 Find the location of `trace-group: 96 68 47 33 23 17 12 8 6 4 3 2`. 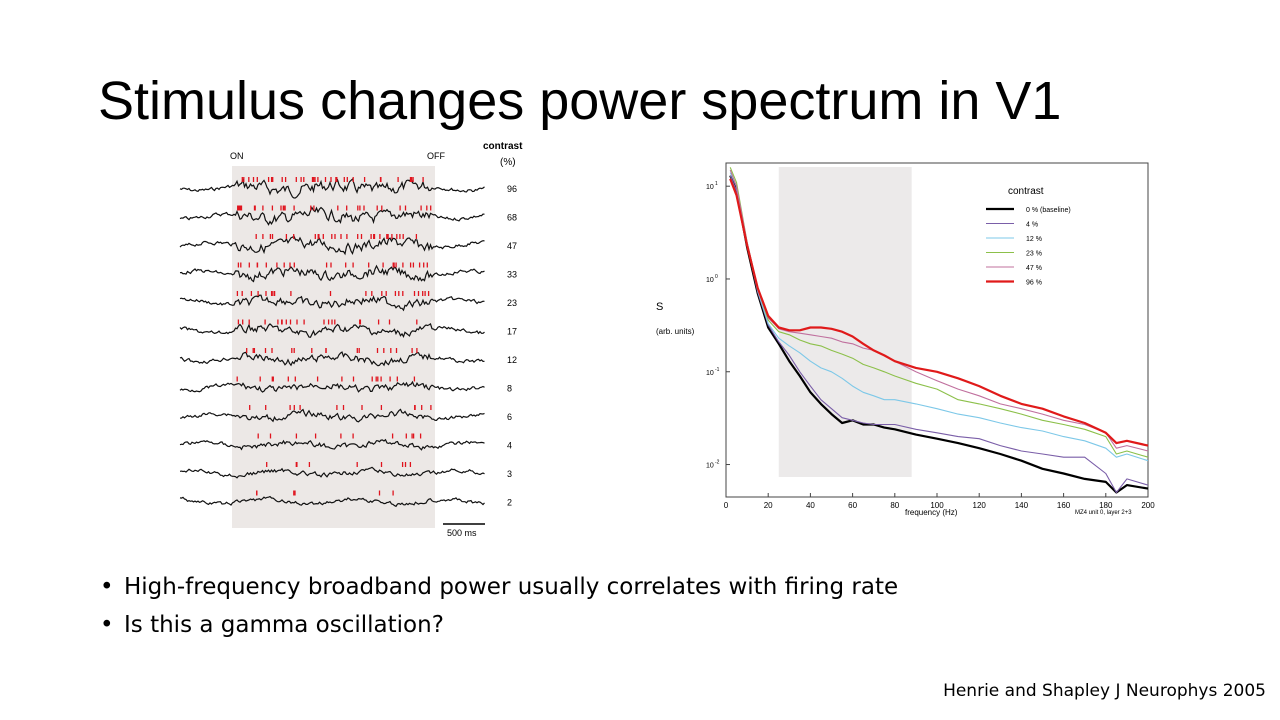

trace-group: 96 68 47 33 23 17 12 8 6 4 3 2 is located at coordinates (348, 342).